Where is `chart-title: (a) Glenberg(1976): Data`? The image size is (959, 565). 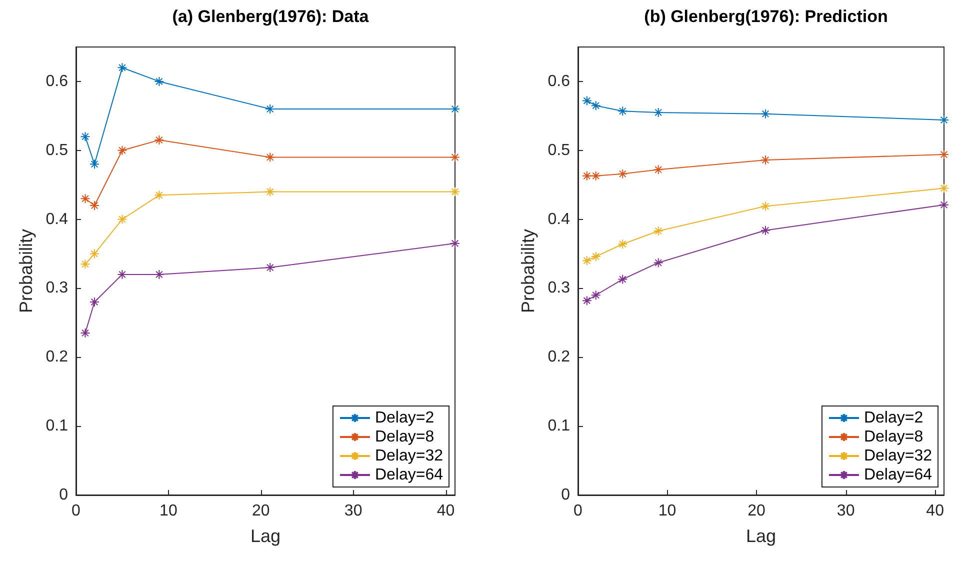
chart-title: (a) Glenberg(1976): Data is located at coordinates (271, 16).